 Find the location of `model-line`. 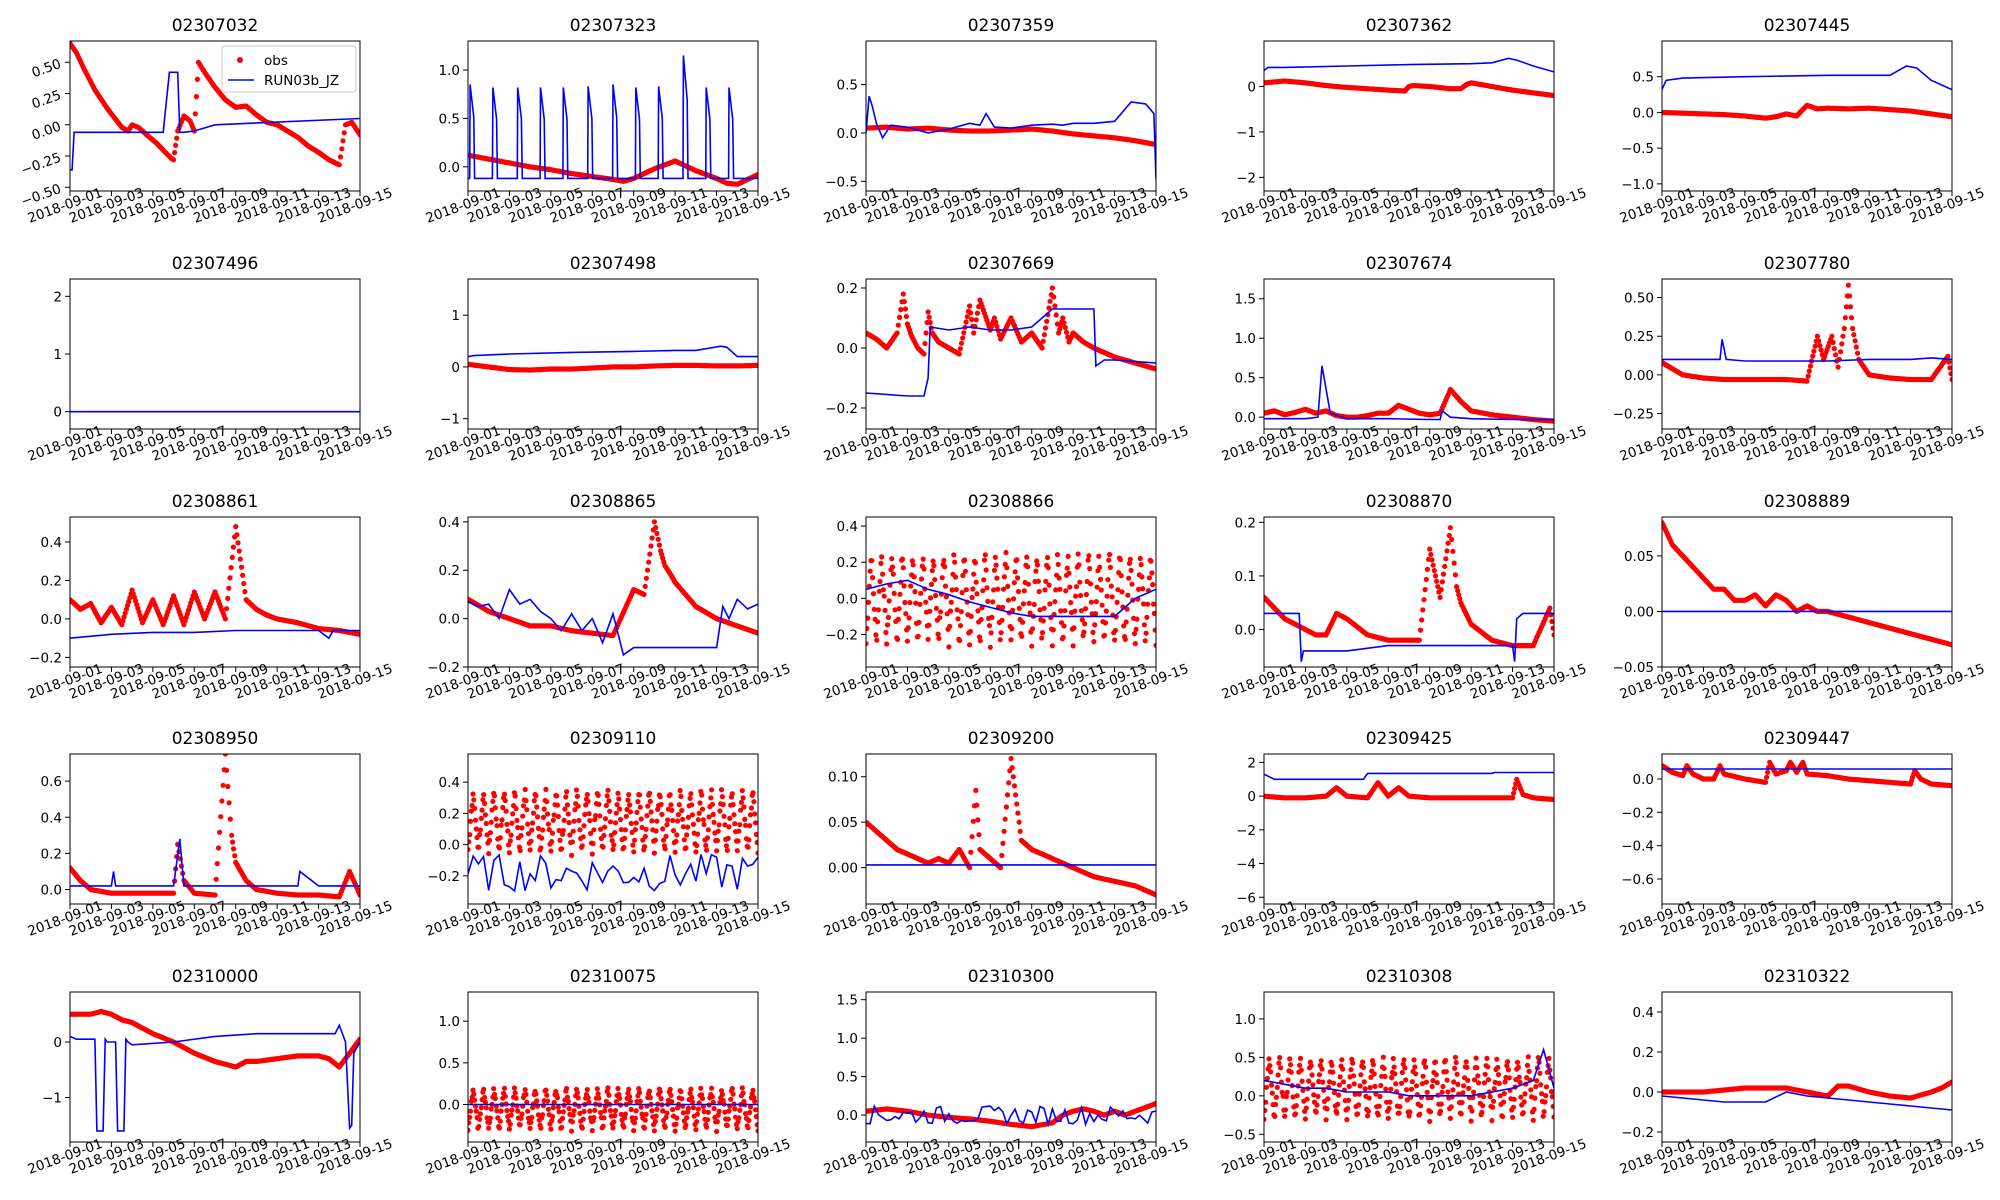

model-line is located at coordinates (215, 862).